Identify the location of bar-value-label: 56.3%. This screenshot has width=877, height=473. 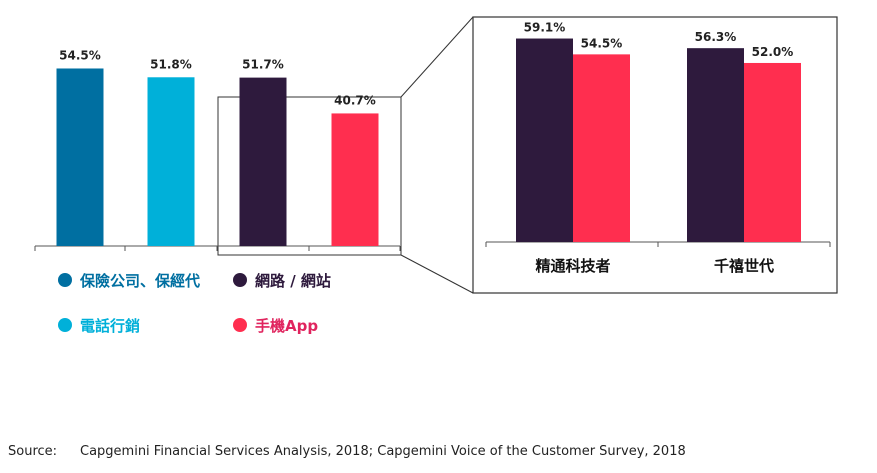
(716, 37).